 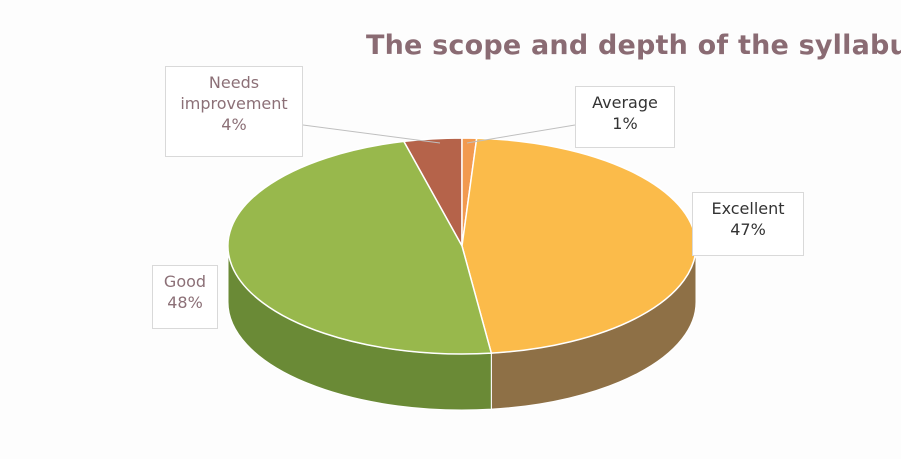 I want to click on value-label: 47%, so click(x=748, y=229).